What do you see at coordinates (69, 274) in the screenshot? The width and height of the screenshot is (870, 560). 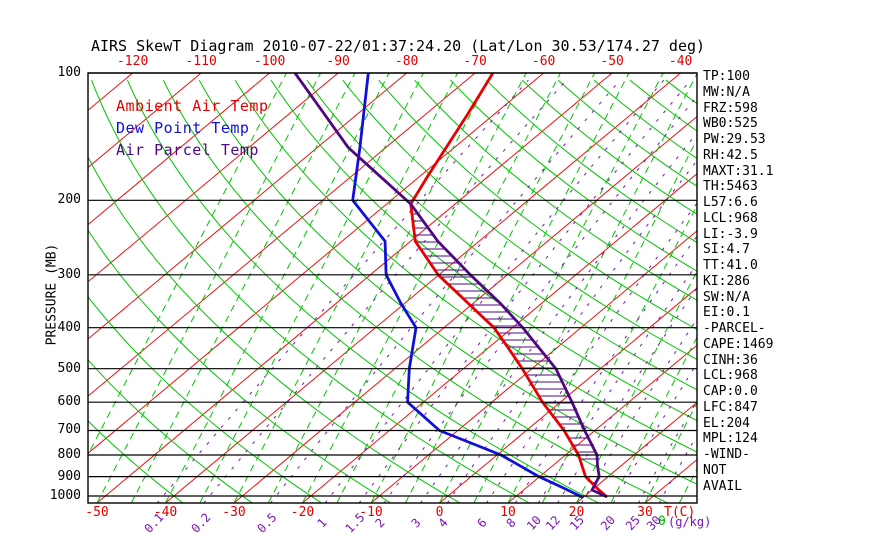 I see `pressure-tick-label: 300` at bounding box center [69, 274].